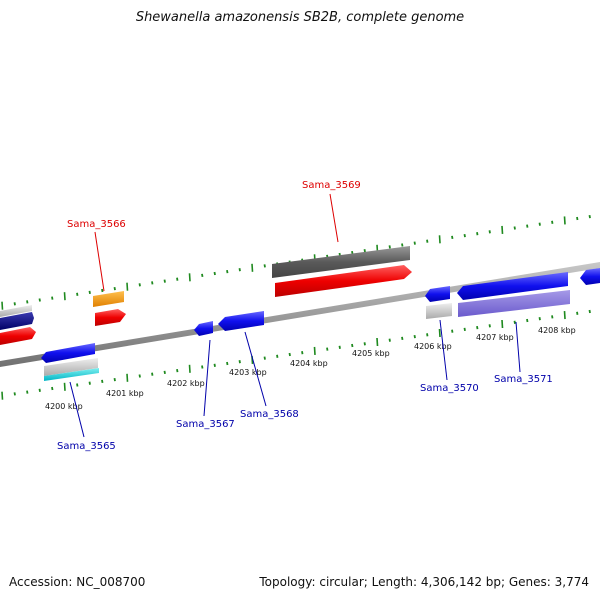  Describe the element at coordinates (495, 337) in the screenshot. I see `scale-label: 4207 kbp` at that location.